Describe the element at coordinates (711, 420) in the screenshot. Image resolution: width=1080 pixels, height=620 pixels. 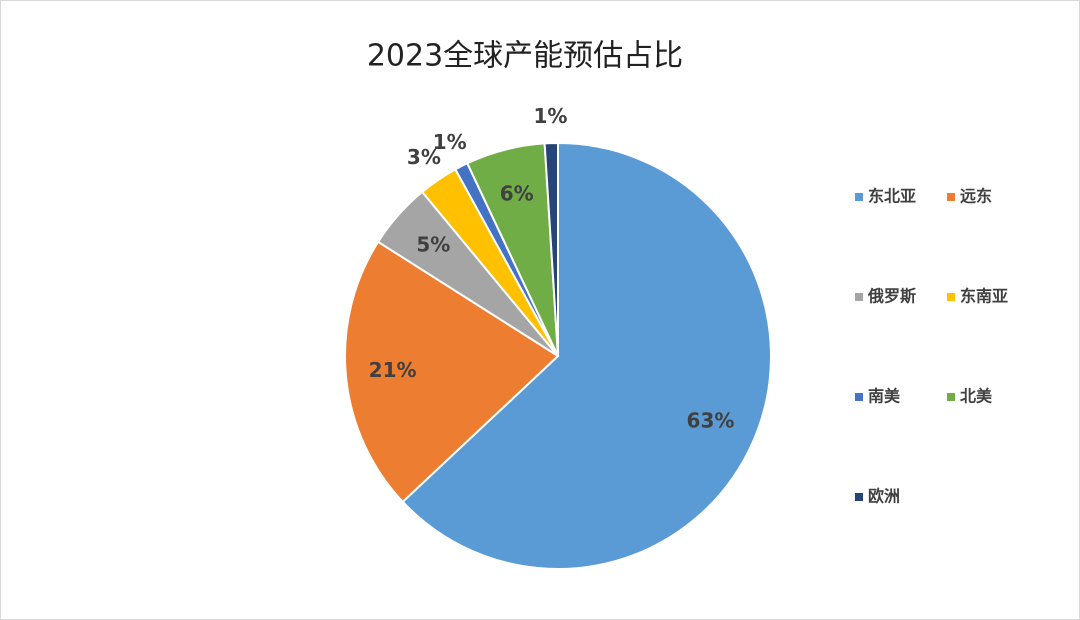
I see `data-label: 63%` at that location.